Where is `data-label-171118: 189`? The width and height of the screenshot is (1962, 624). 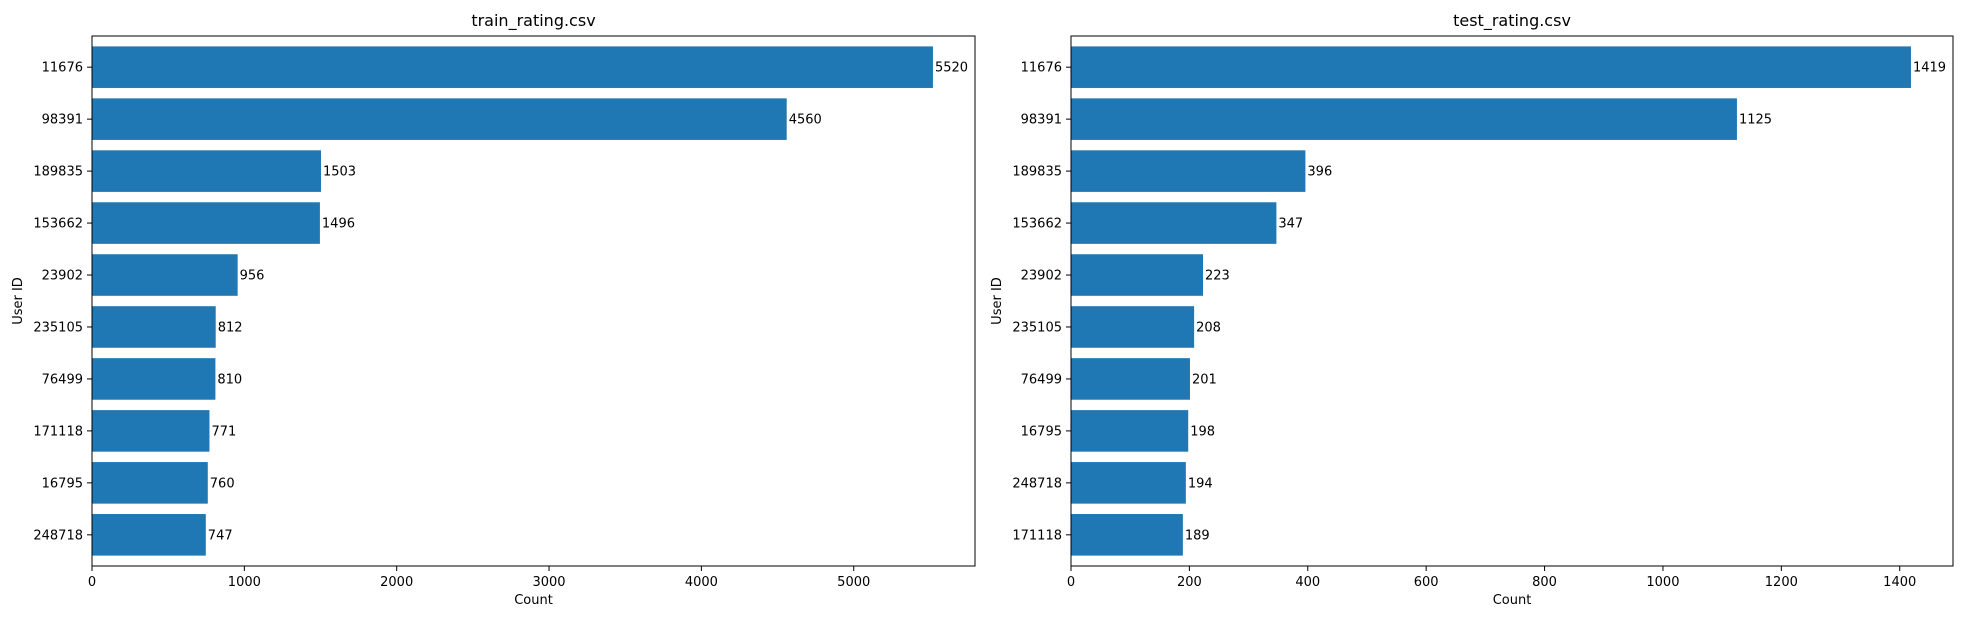
data-label-171118: 189 is located at coordinates (1197, 535).